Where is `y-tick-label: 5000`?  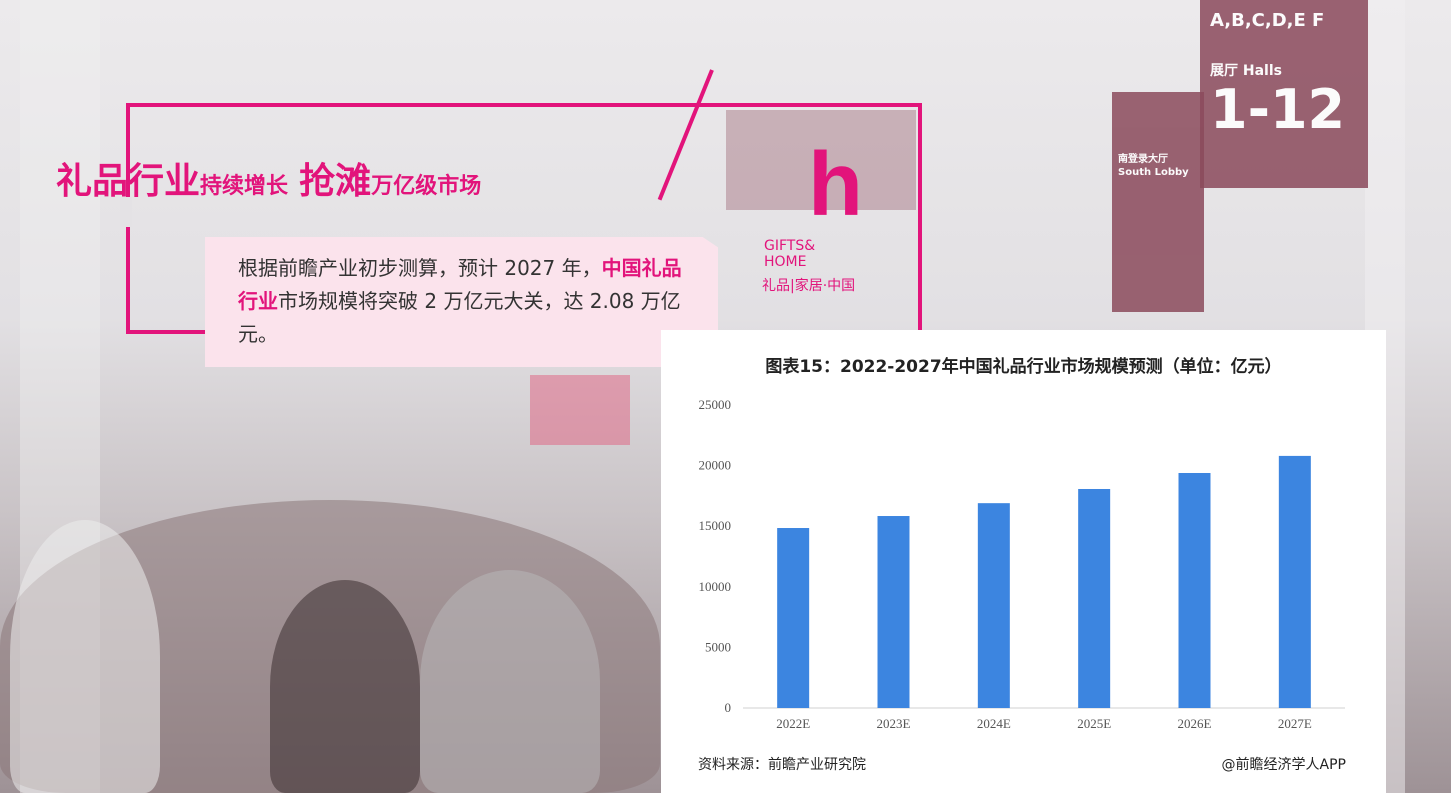 y-tick-label: 5000 is located at coordinates (718, 646).